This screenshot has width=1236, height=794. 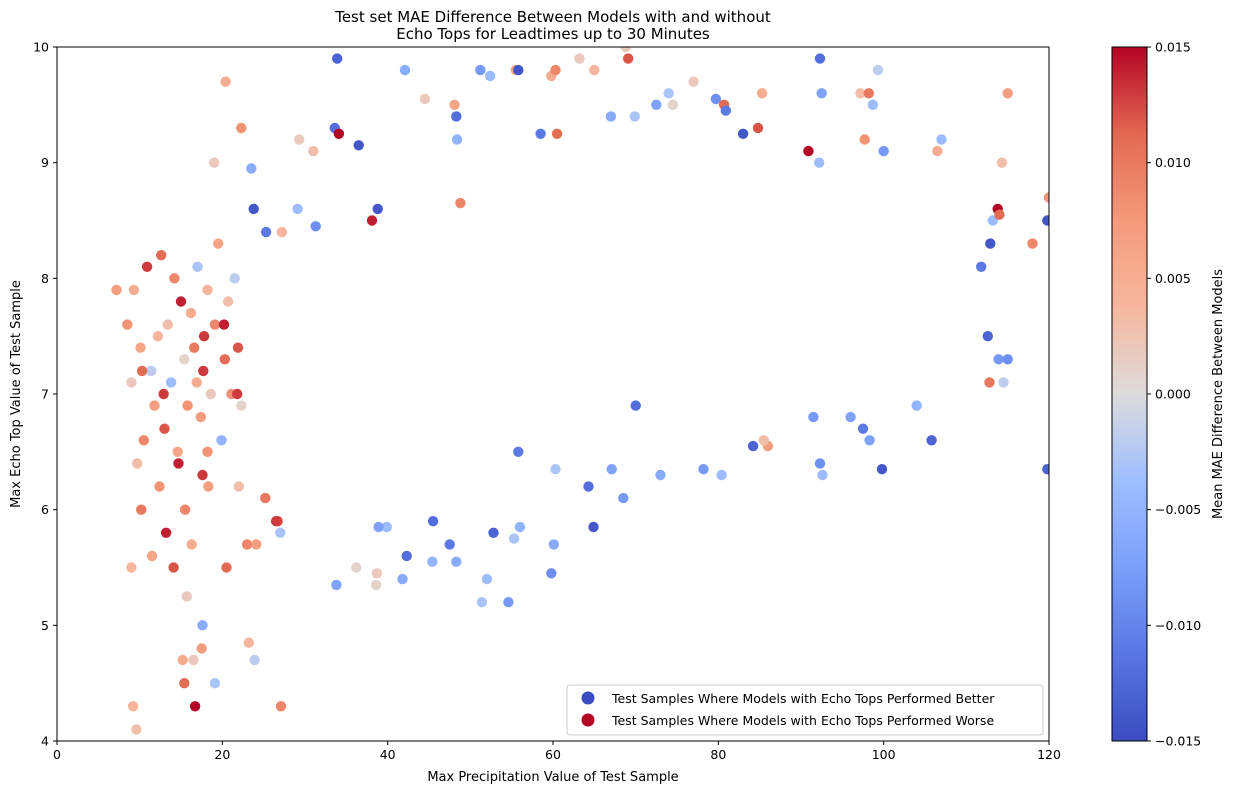 I want to click on legend-marker-better, so click(x=588, y=698).